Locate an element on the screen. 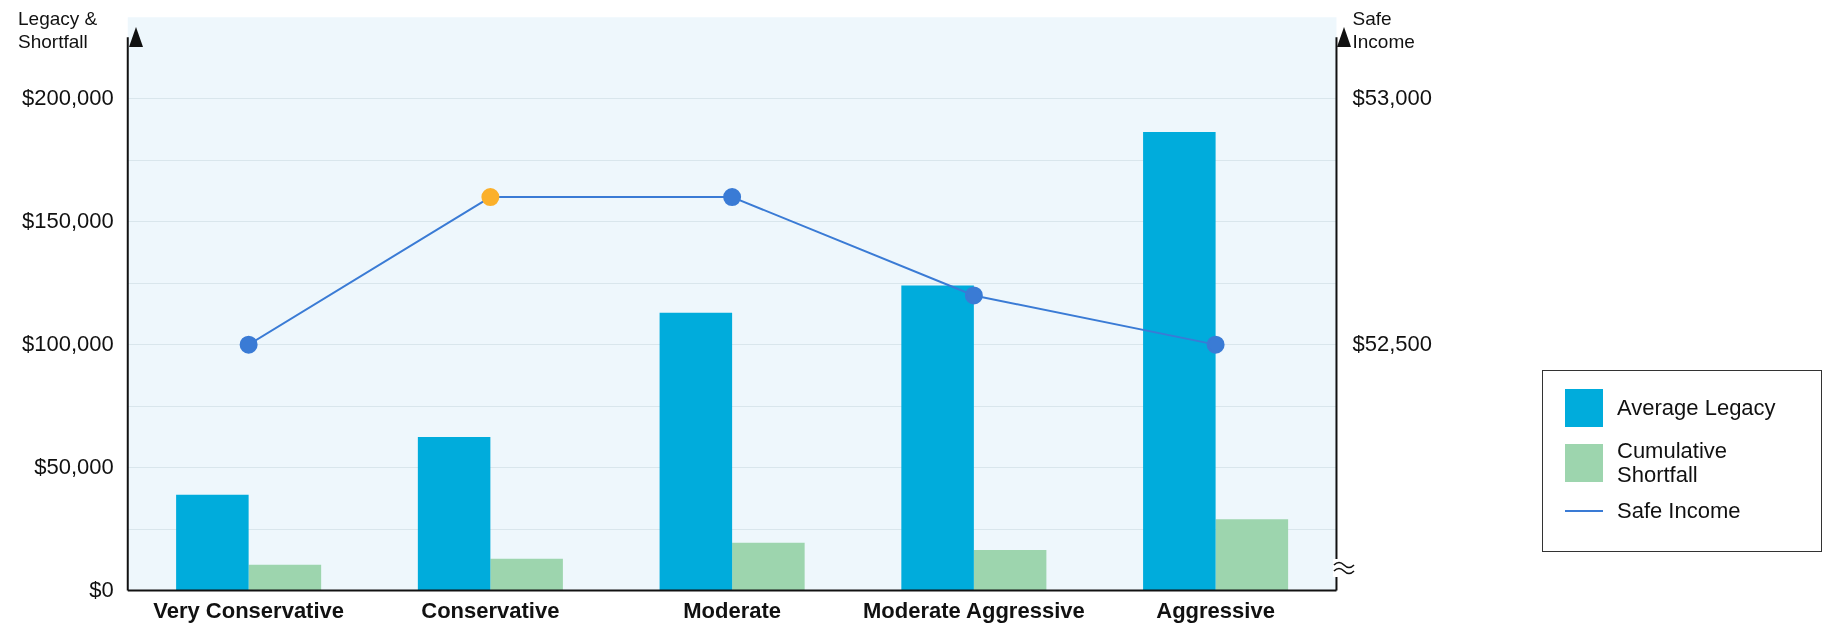 The image size is (1824, 641). y2-tick-label: $53,000 is located at coordinates (1392, 97).